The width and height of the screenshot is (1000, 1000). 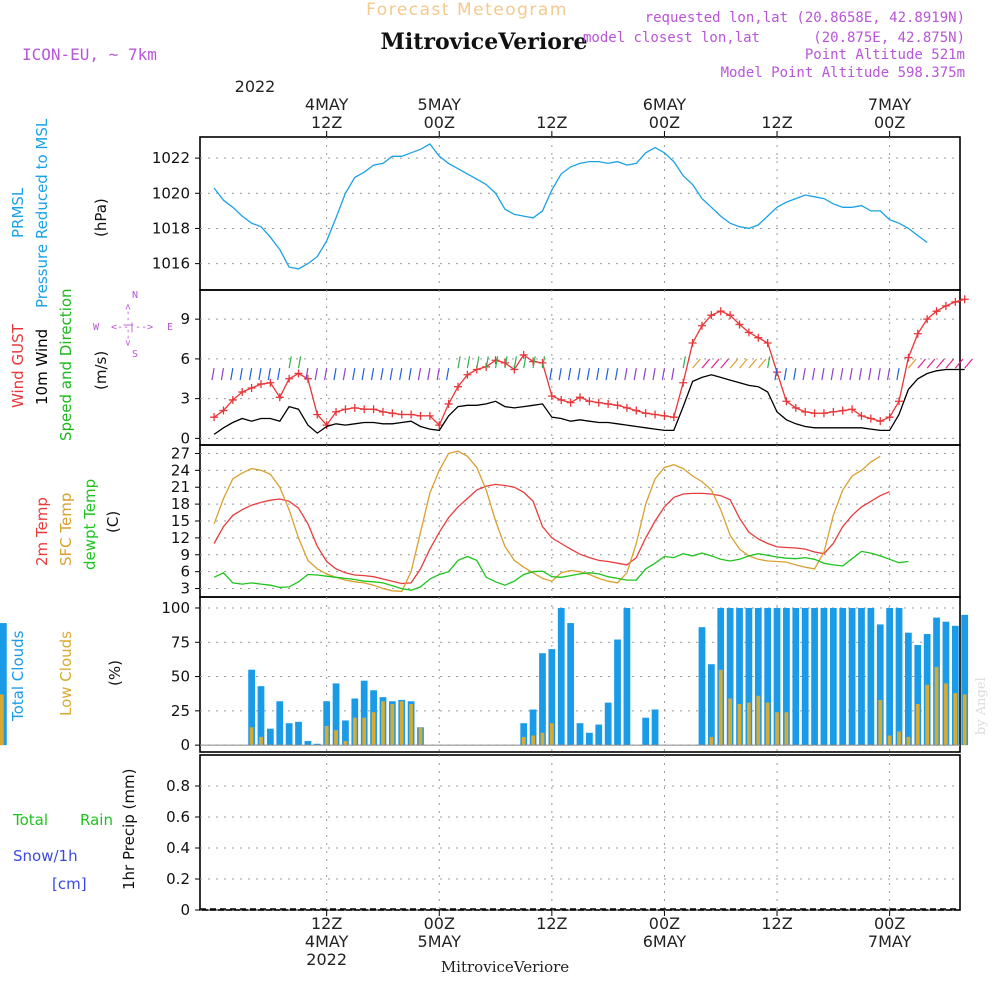 What do you see at coordinates (671, 38) in the screenshot?
I see `closest-label: model closest lon,lat` at bounding box center [671, 38].